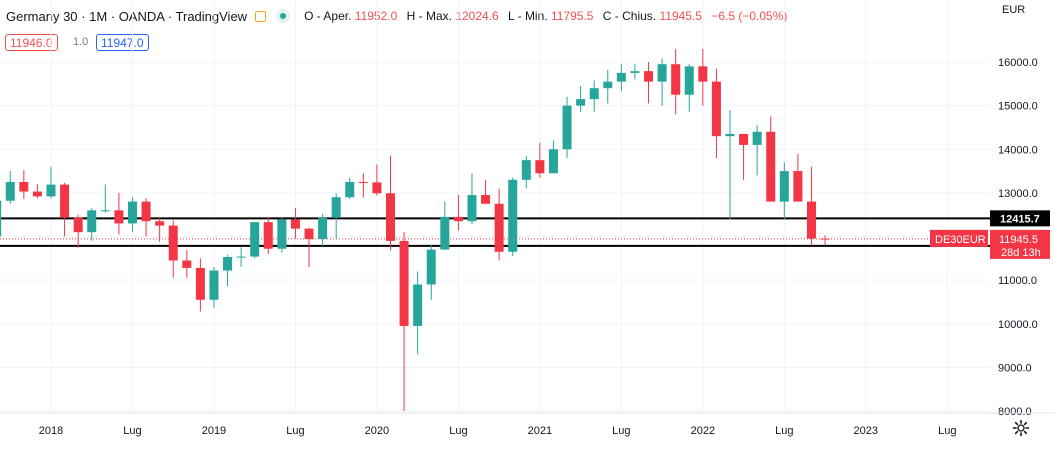 The image size is (1055, 460). I want to click on sell-price: 11946.0, so click(31, 42).